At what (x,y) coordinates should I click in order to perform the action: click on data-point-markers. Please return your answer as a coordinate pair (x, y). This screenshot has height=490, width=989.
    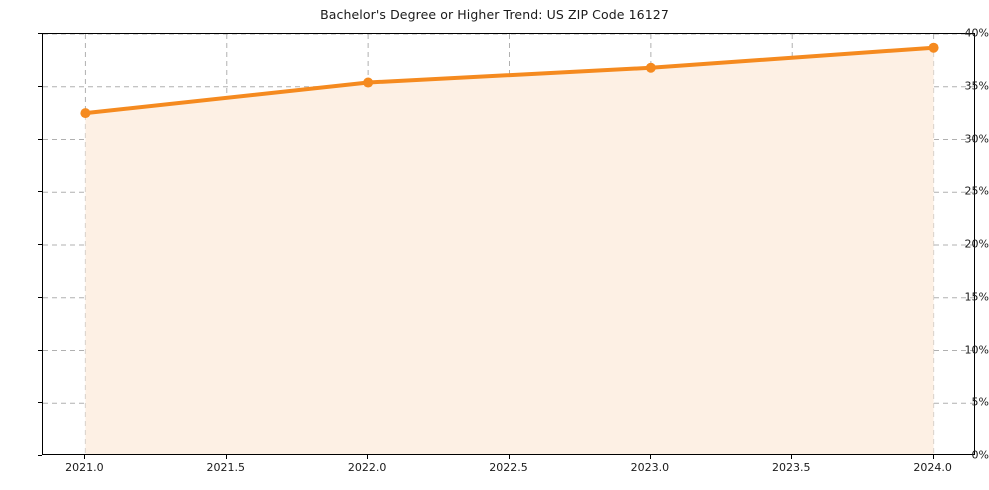
    Looking at the image, I should click on (509, 80).